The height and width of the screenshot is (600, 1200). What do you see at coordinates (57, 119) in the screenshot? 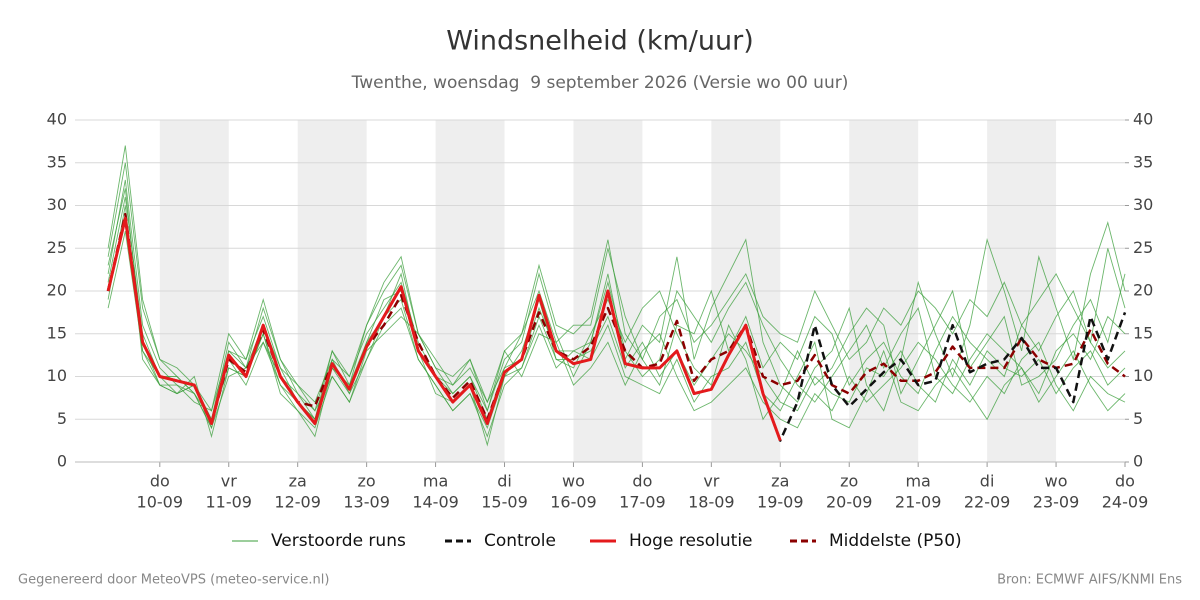
I see `y-tick-label: 40` at bounding box center [57, 119].